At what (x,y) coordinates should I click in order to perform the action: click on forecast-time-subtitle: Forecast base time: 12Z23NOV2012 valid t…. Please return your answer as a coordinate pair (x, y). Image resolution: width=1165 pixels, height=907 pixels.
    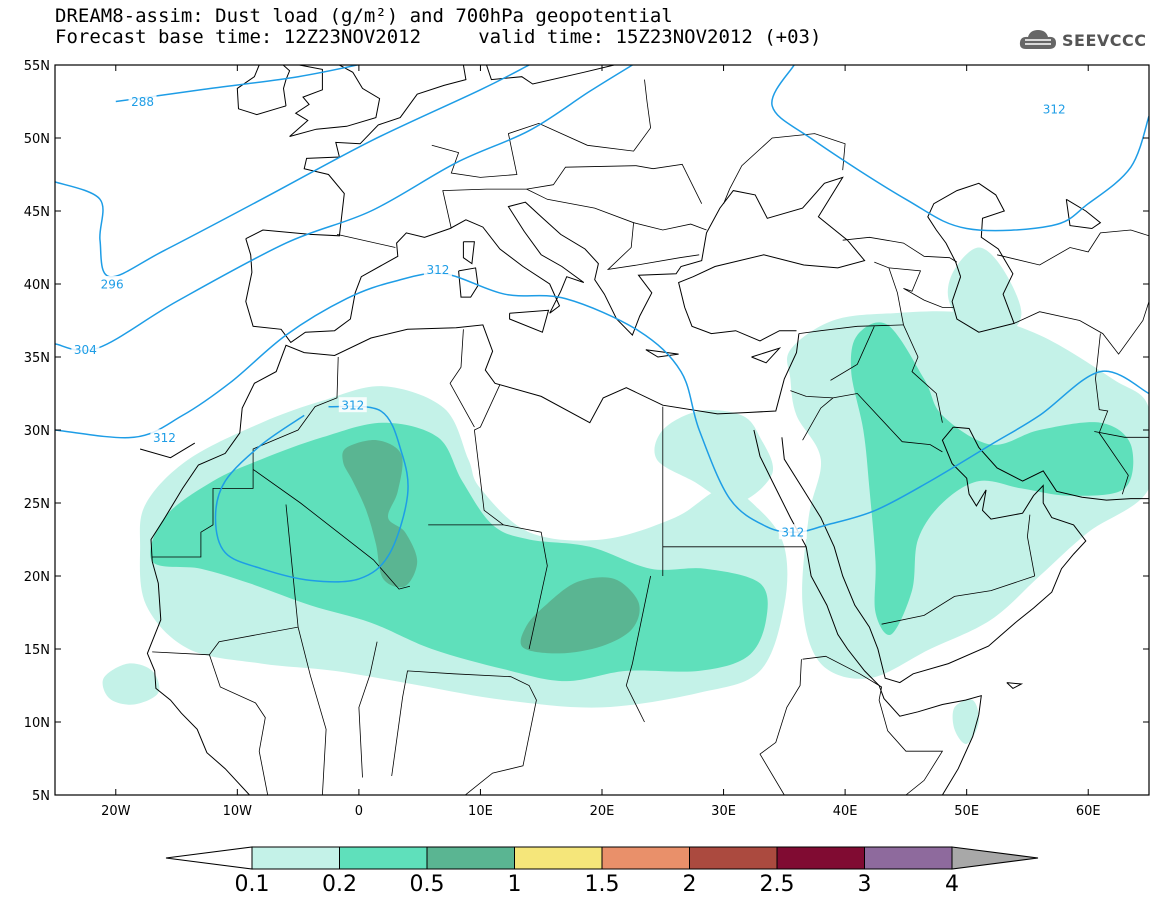
    Looking at the image, I should click on (438, 37).